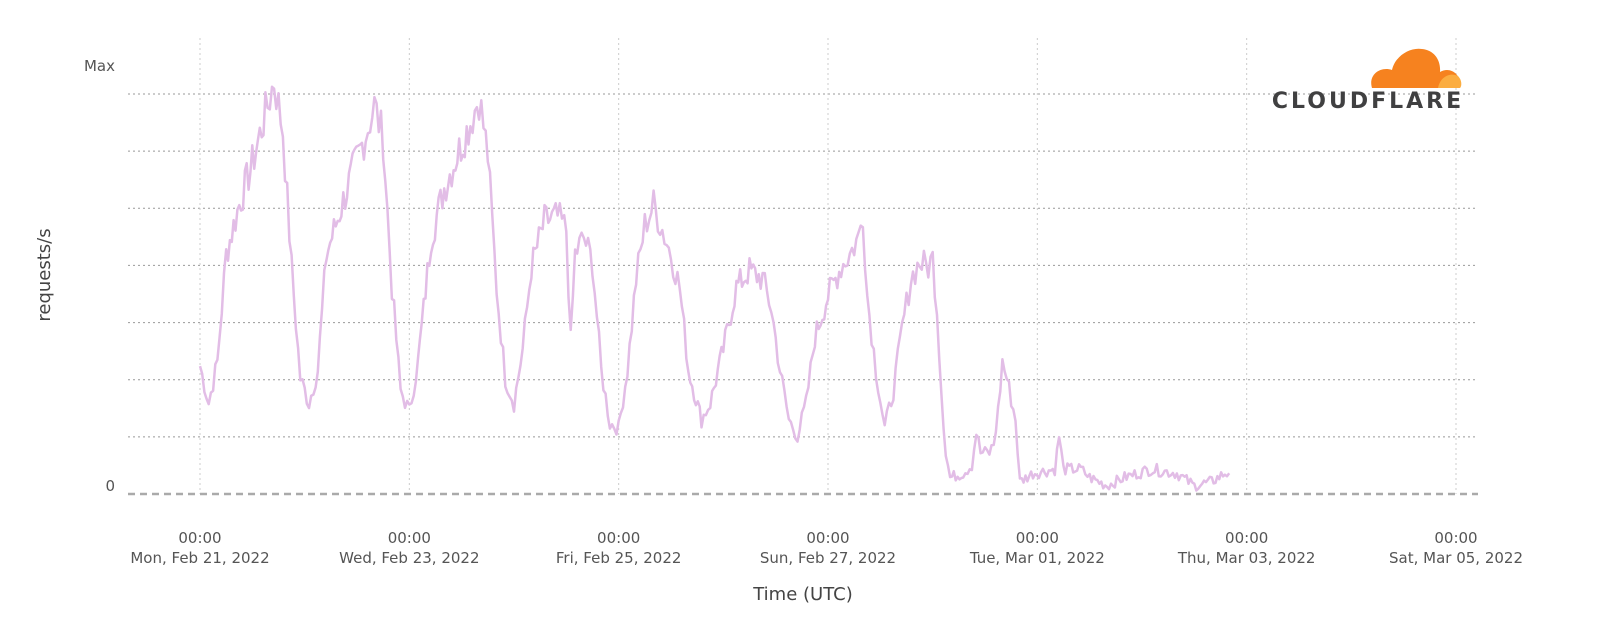 The height and width of the screenshot is (641, 1600). What do you see at coordinates (828, 558) in the screenshot?
I see `x-tick-date: Sun, Feb 27, 2022` at bounding box center [828, 558].